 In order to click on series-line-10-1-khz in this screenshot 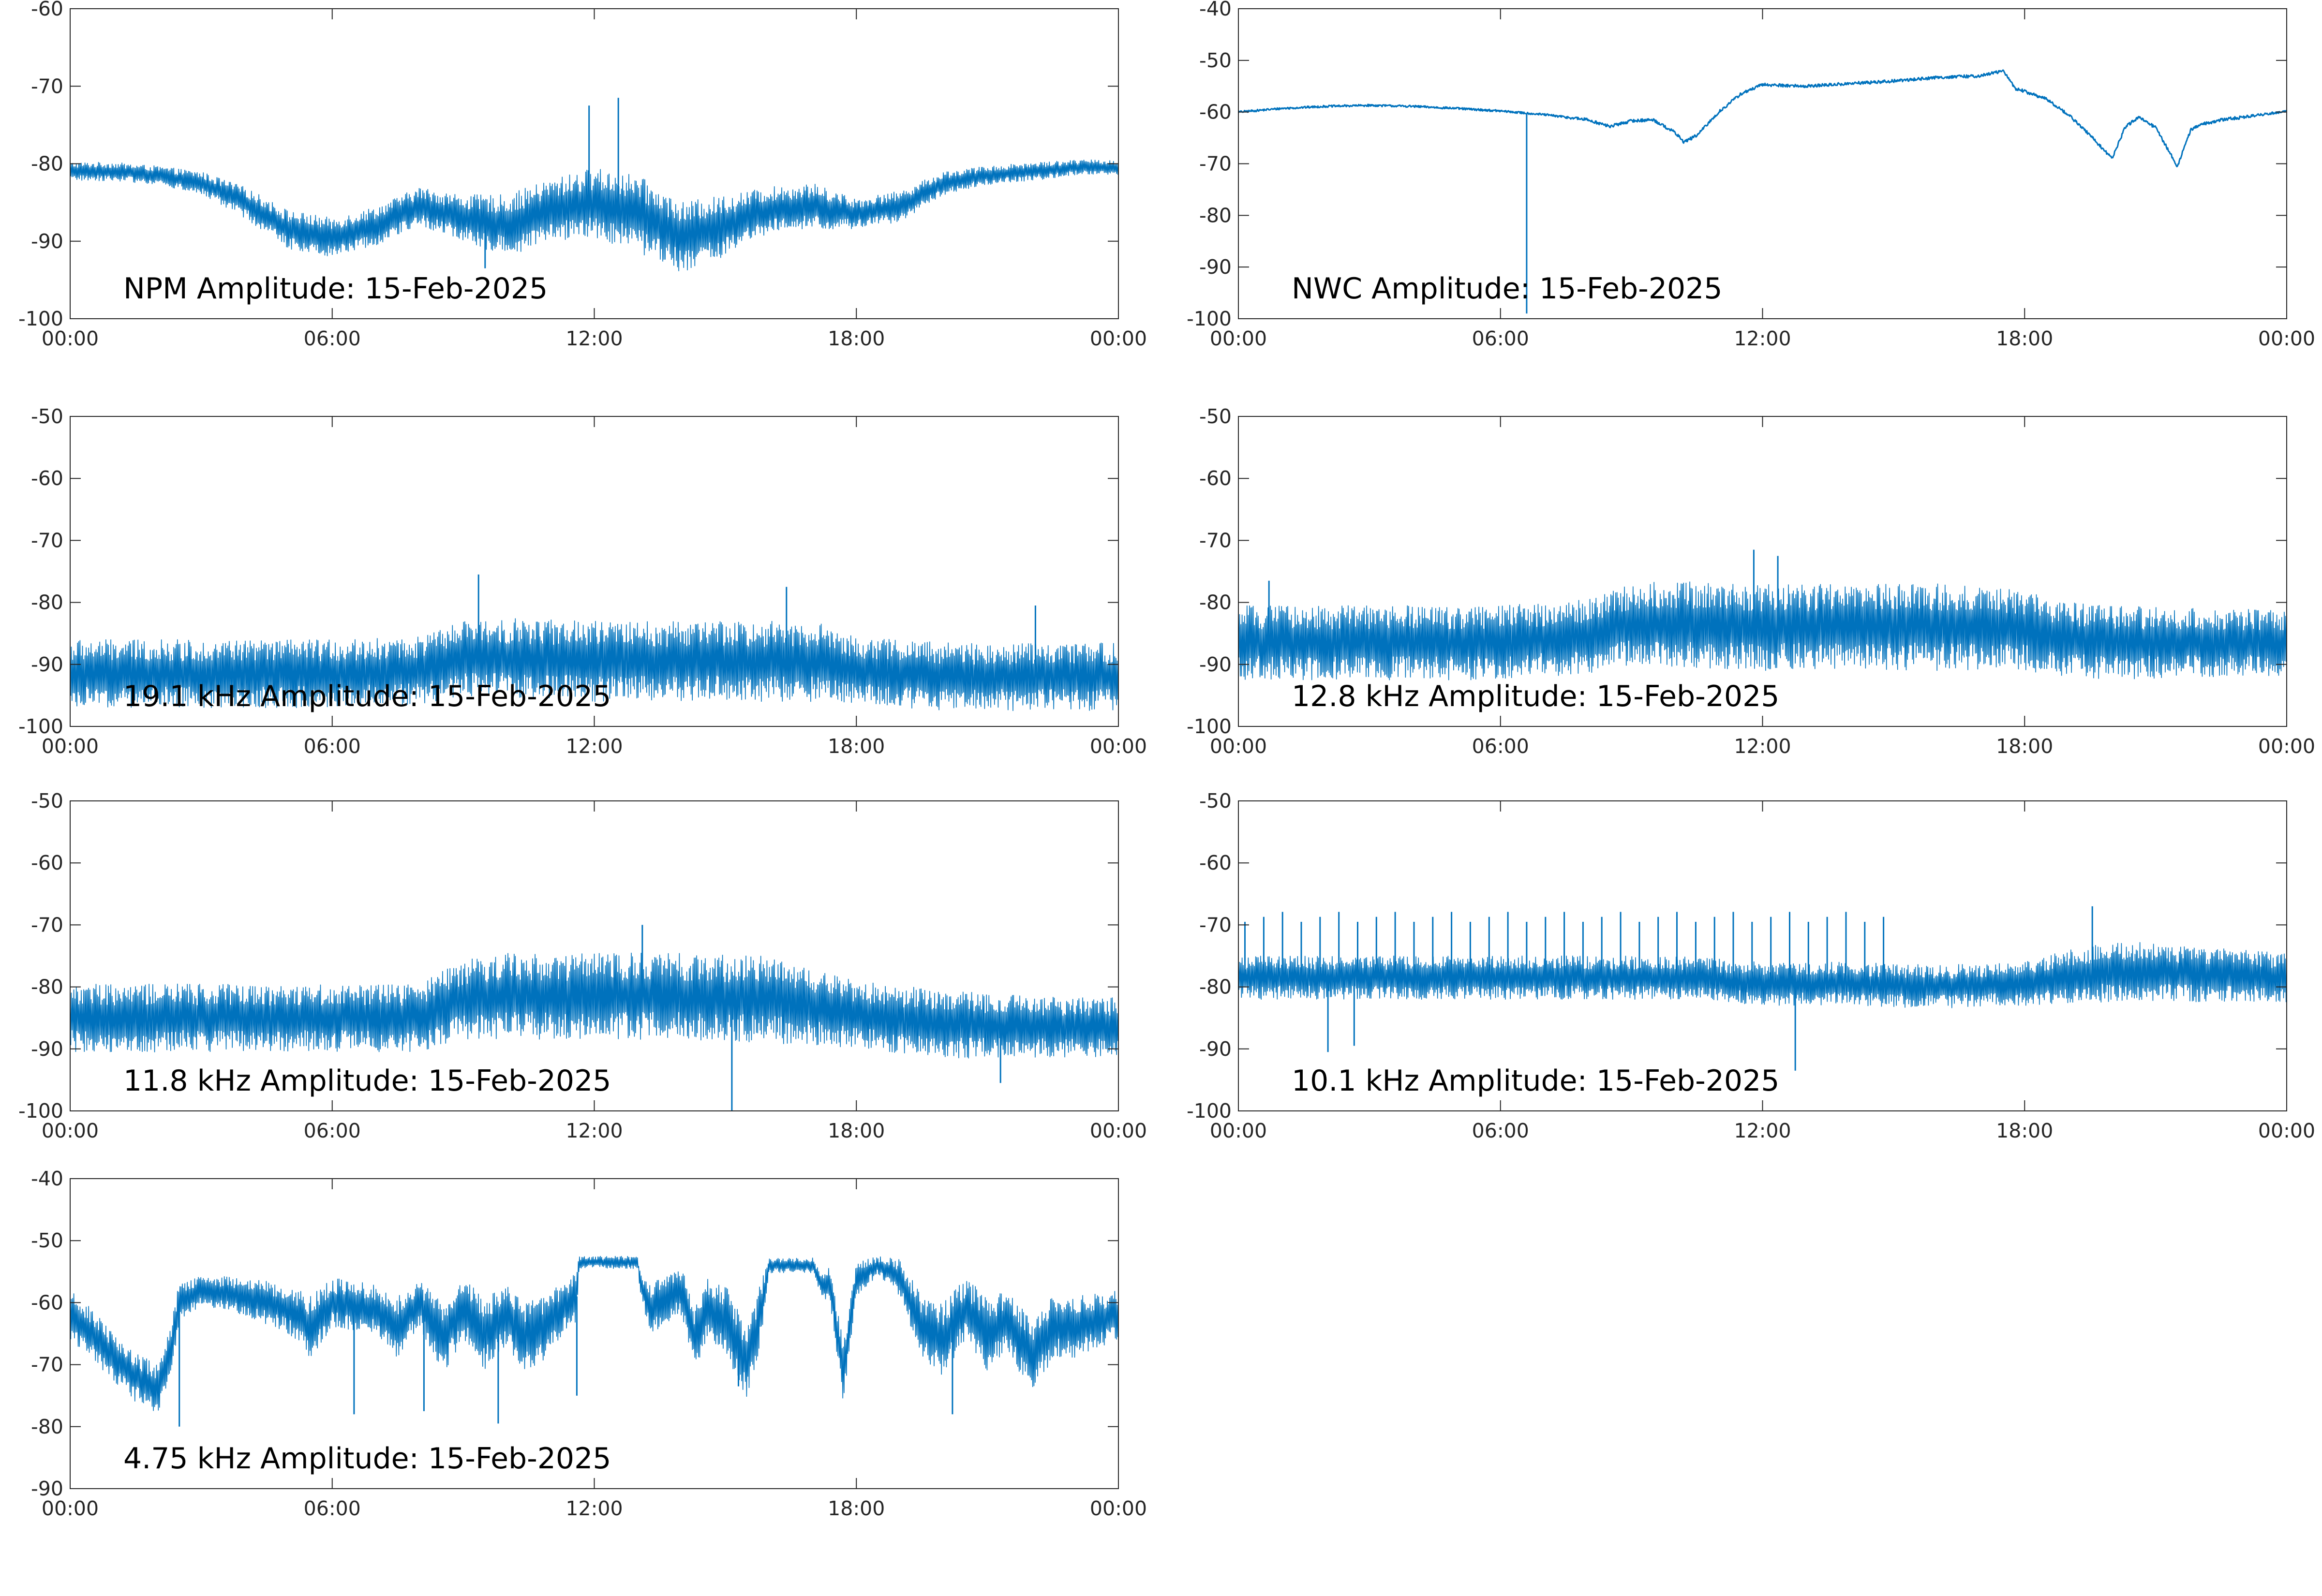, I will do `click(1762, 975)`.